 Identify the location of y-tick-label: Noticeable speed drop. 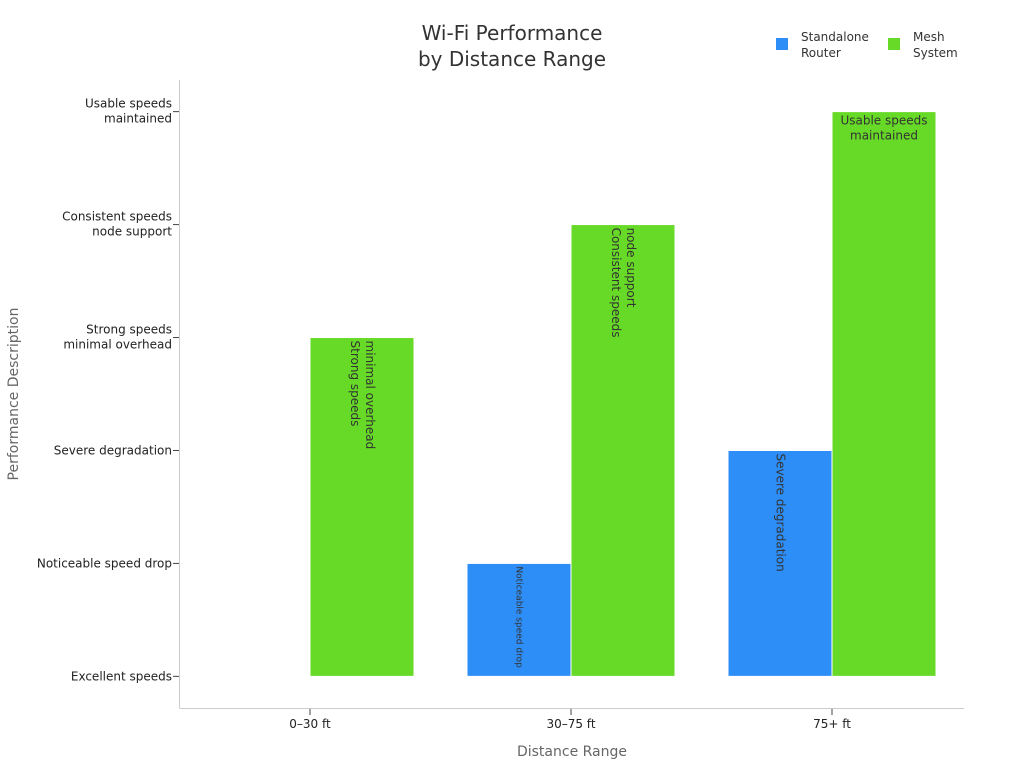
(104, 563).